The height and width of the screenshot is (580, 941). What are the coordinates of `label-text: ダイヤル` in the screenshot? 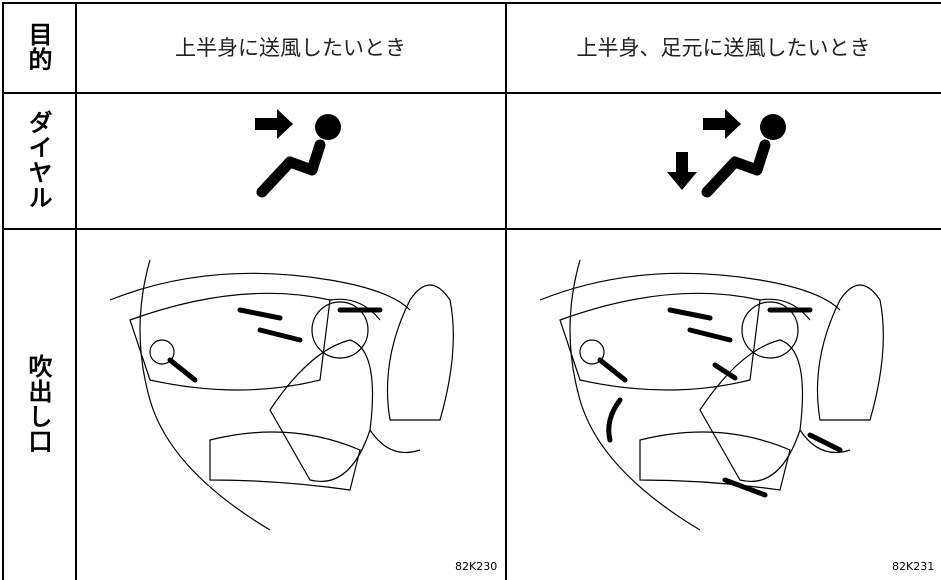 It's located at (38, 160).